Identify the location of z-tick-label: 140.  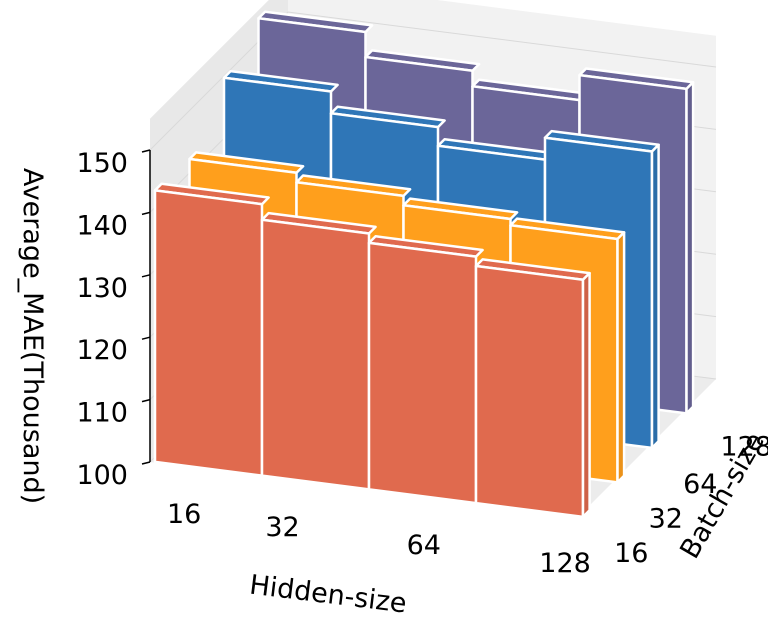
(102, 225).